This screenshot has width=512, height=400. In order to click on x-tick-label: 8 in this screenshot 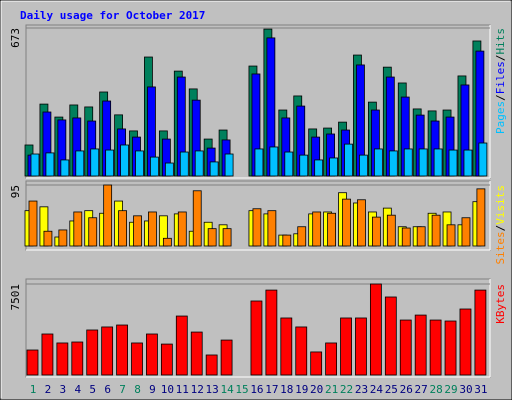, I will do `click(137, 389)`.